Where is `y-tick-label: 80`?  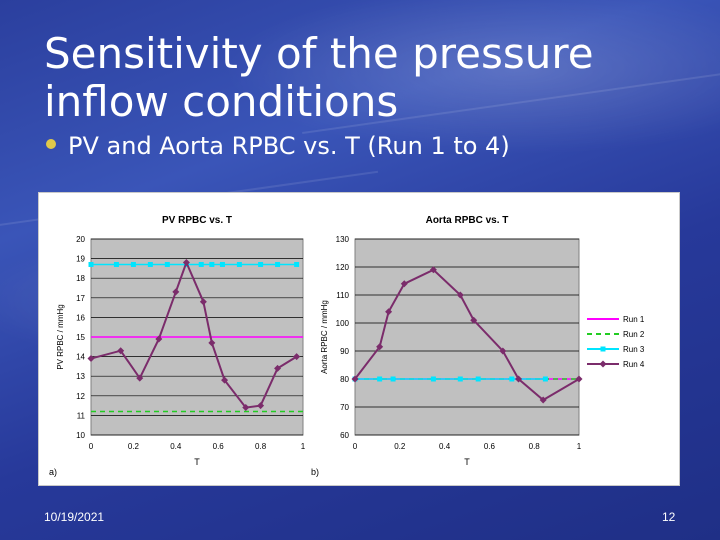
y-tick-label: 80 is located at coordinates (344, 379).